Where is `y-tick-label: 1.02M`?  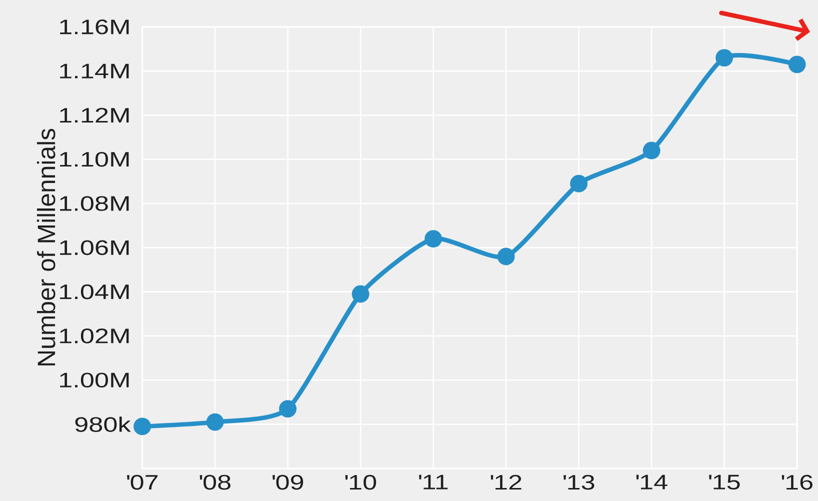 y-tick-label: 1.02M is located at coordinates (94, 336).